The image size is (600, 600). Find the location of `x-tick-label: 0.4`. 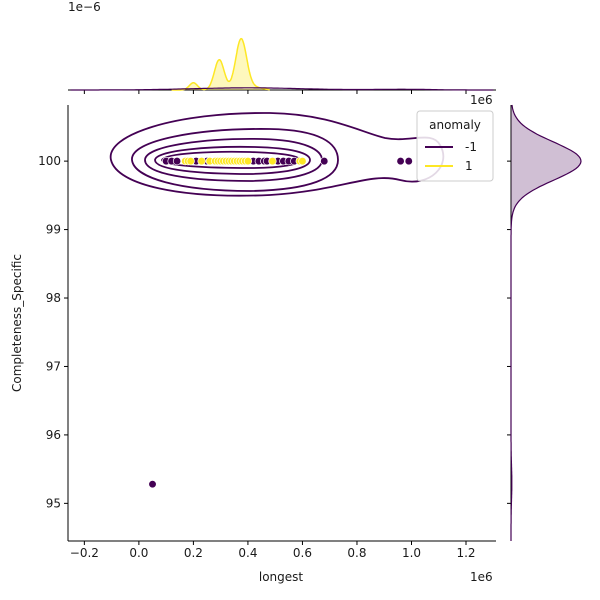

x-tick-label: 0.4 is located at coordinates (247, 553).